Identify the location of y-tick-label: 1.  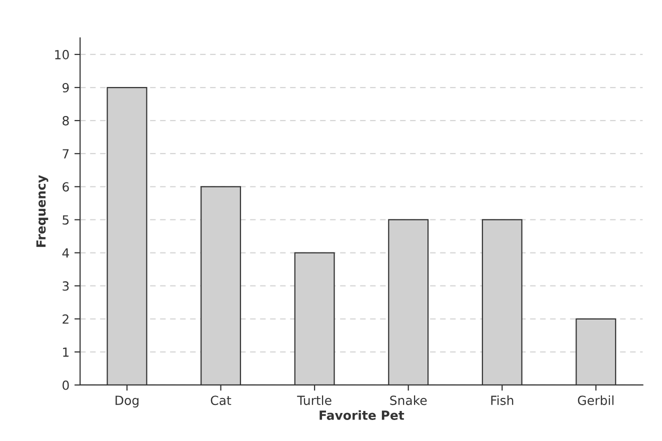
(66, 352).